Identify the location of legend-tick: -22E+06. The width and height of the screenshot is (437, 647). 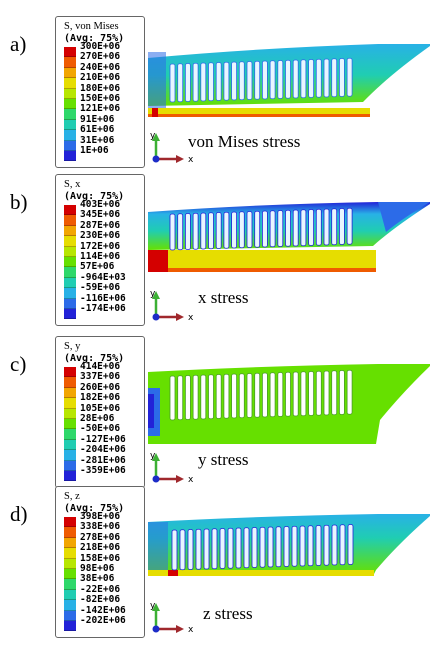
(100, 589).